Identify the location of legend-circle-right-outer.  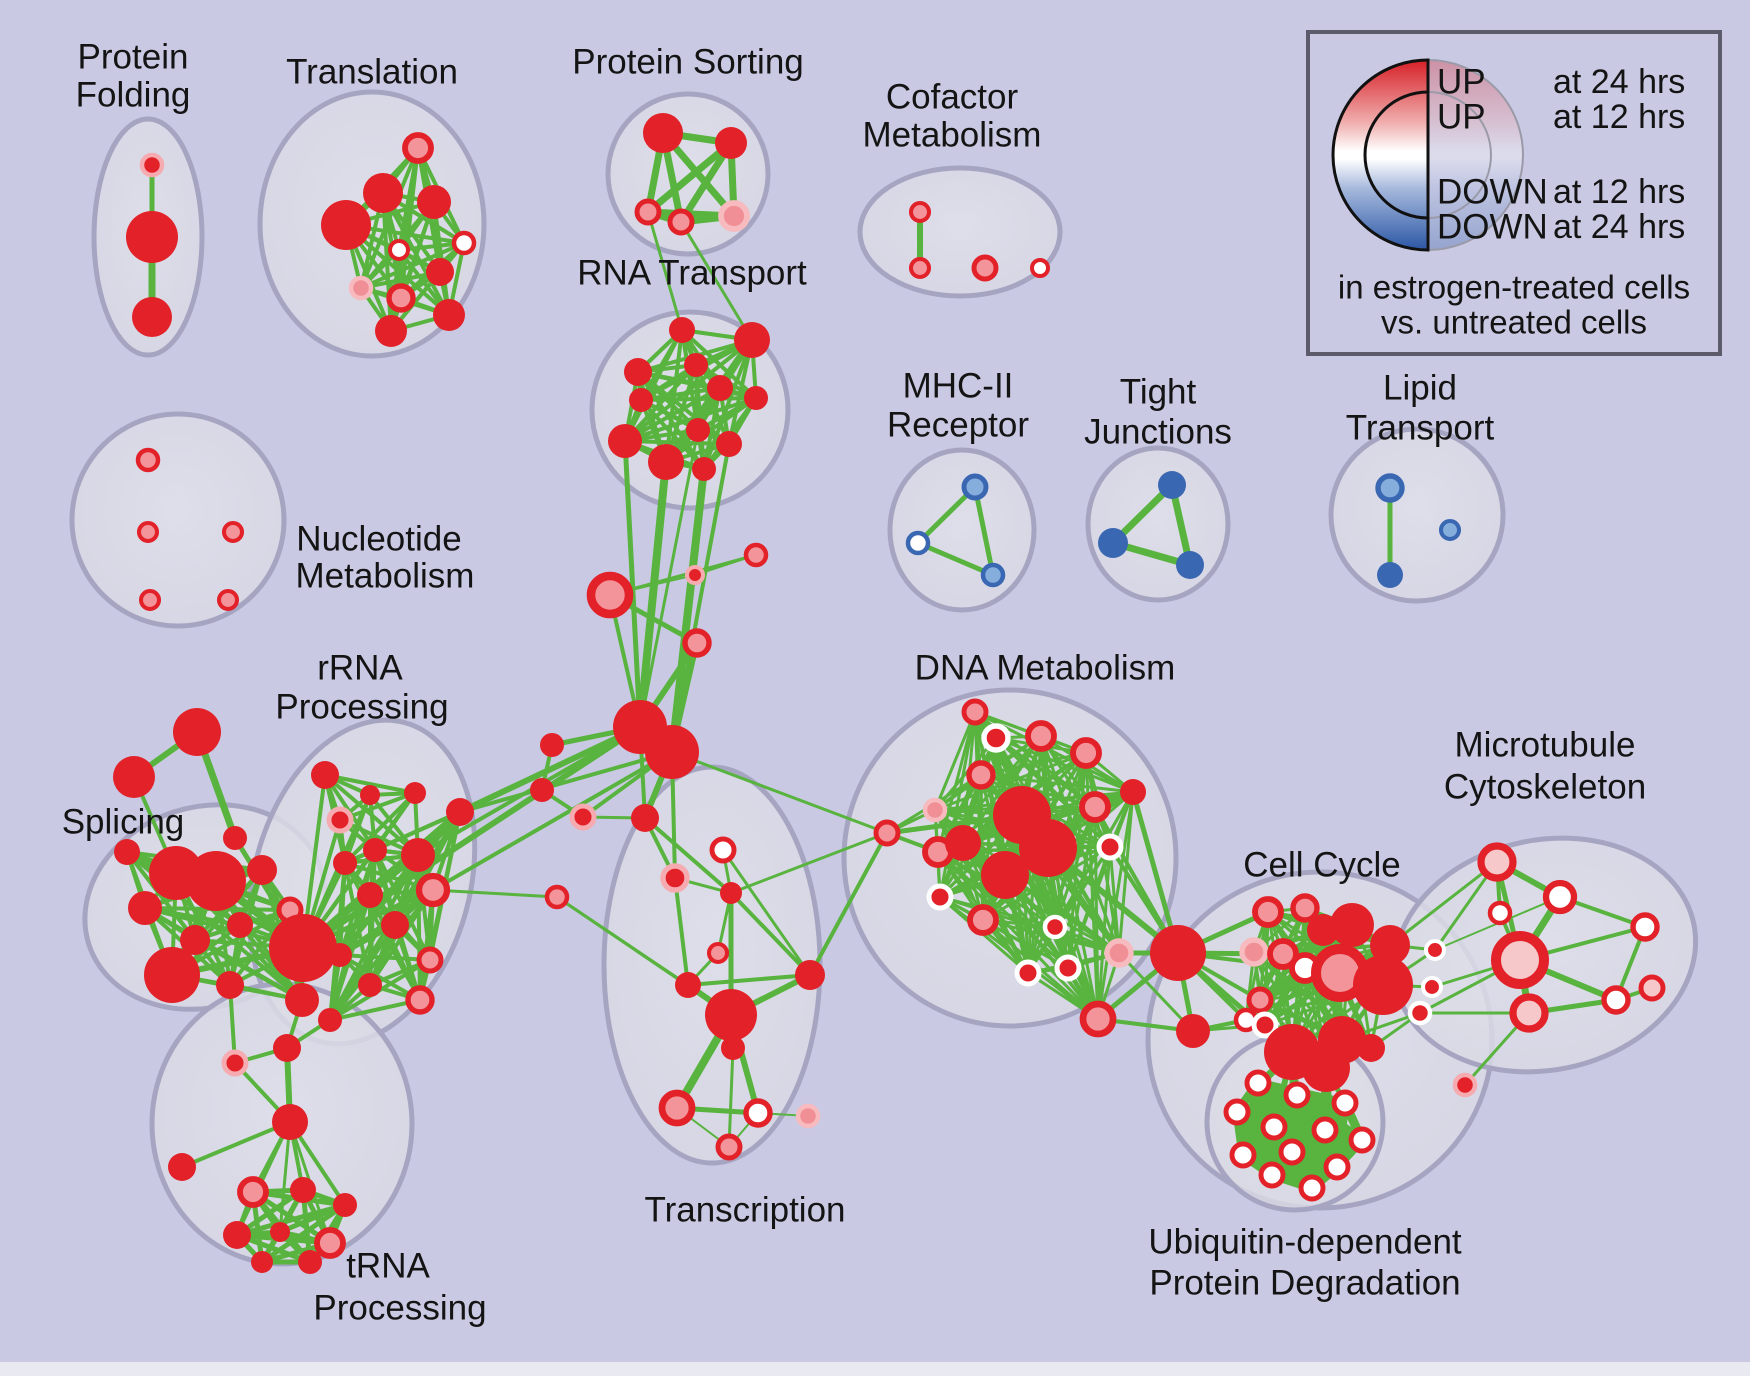
(1475, 155).